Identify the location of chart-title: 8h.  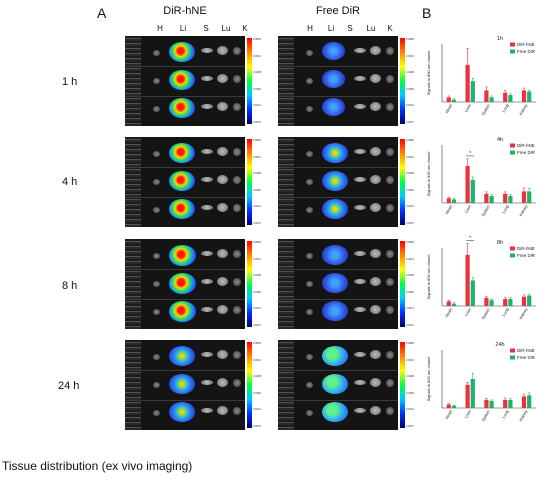
(500, 243).